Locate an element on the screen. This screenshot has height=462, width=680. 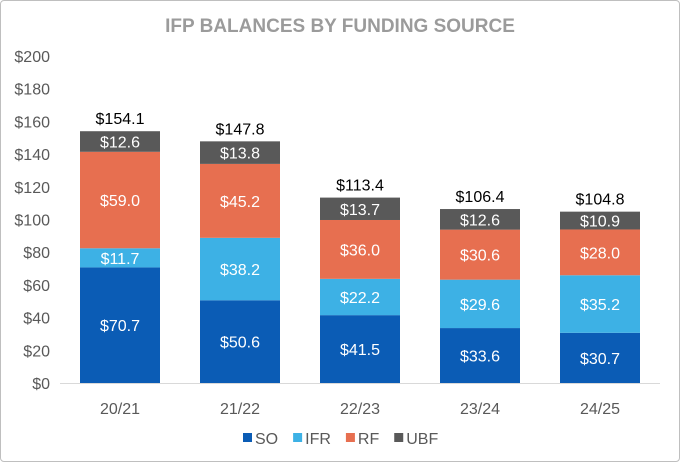
legend-swatch-rf is located at coordinates (350, 437).